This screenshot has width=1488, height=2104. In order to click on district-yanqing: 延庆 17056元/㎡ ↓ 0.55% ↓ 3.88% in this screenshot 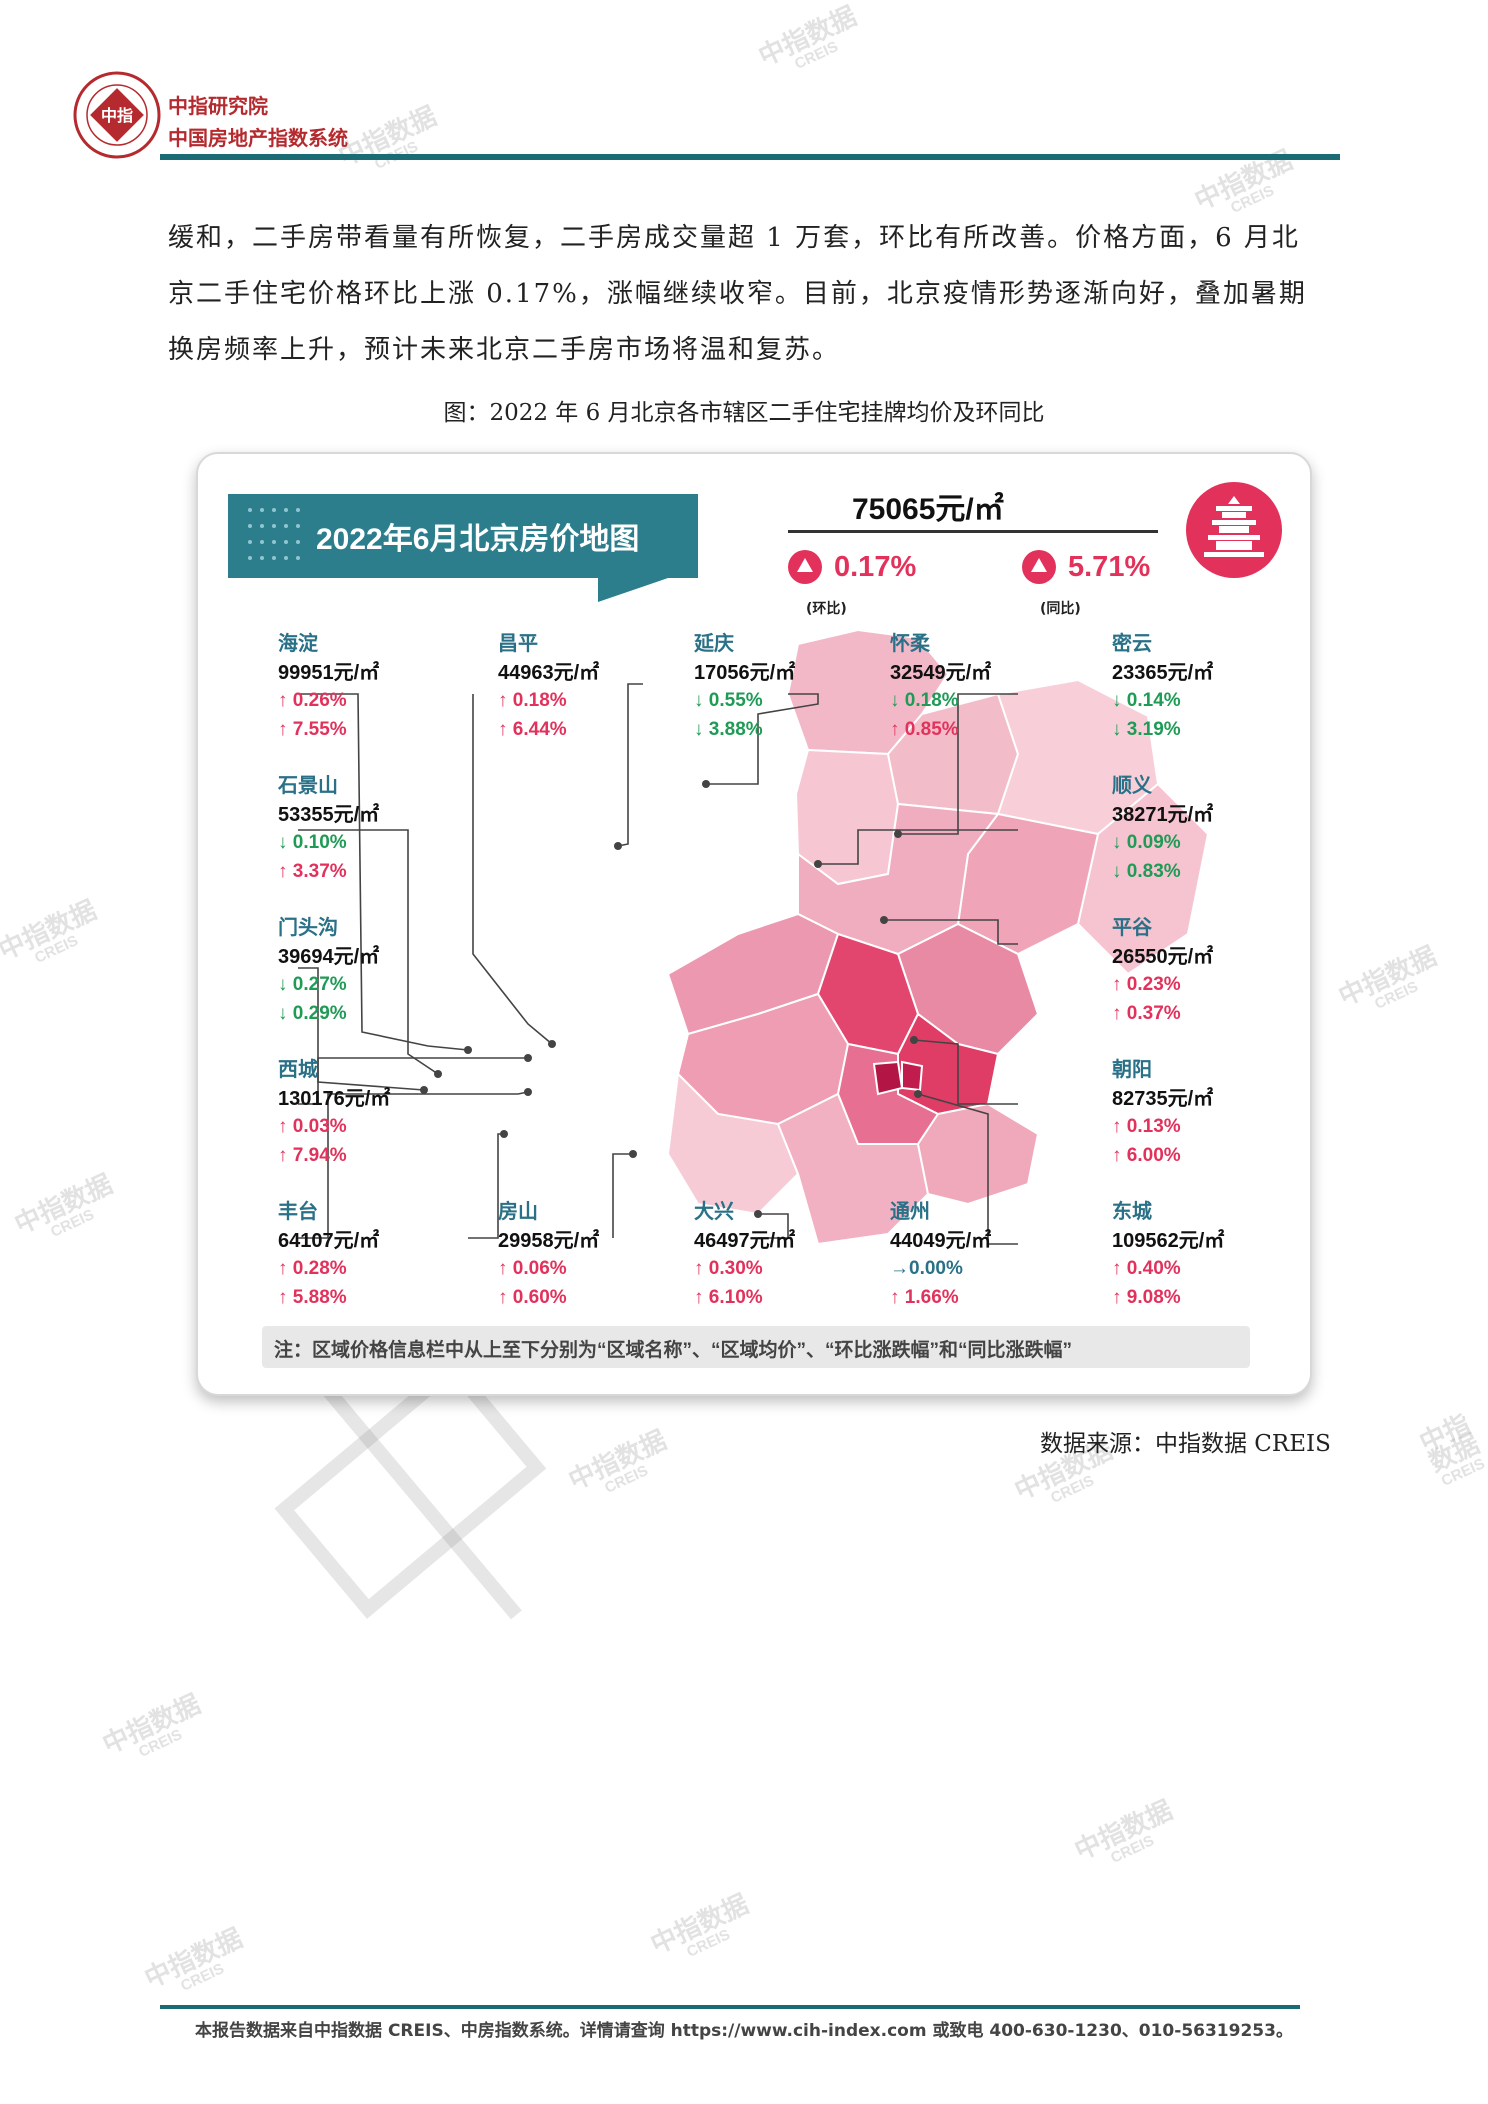, I will do `click(745, 686)`.